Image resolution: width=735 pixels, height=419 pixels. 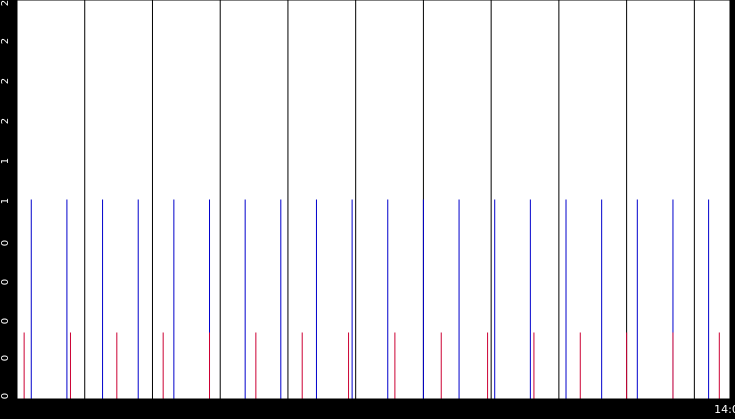 What do you see at coordinates (724, 409) in the screenshot?
I see `x-tick-label: 14:01` at bounding box center [724, 409].